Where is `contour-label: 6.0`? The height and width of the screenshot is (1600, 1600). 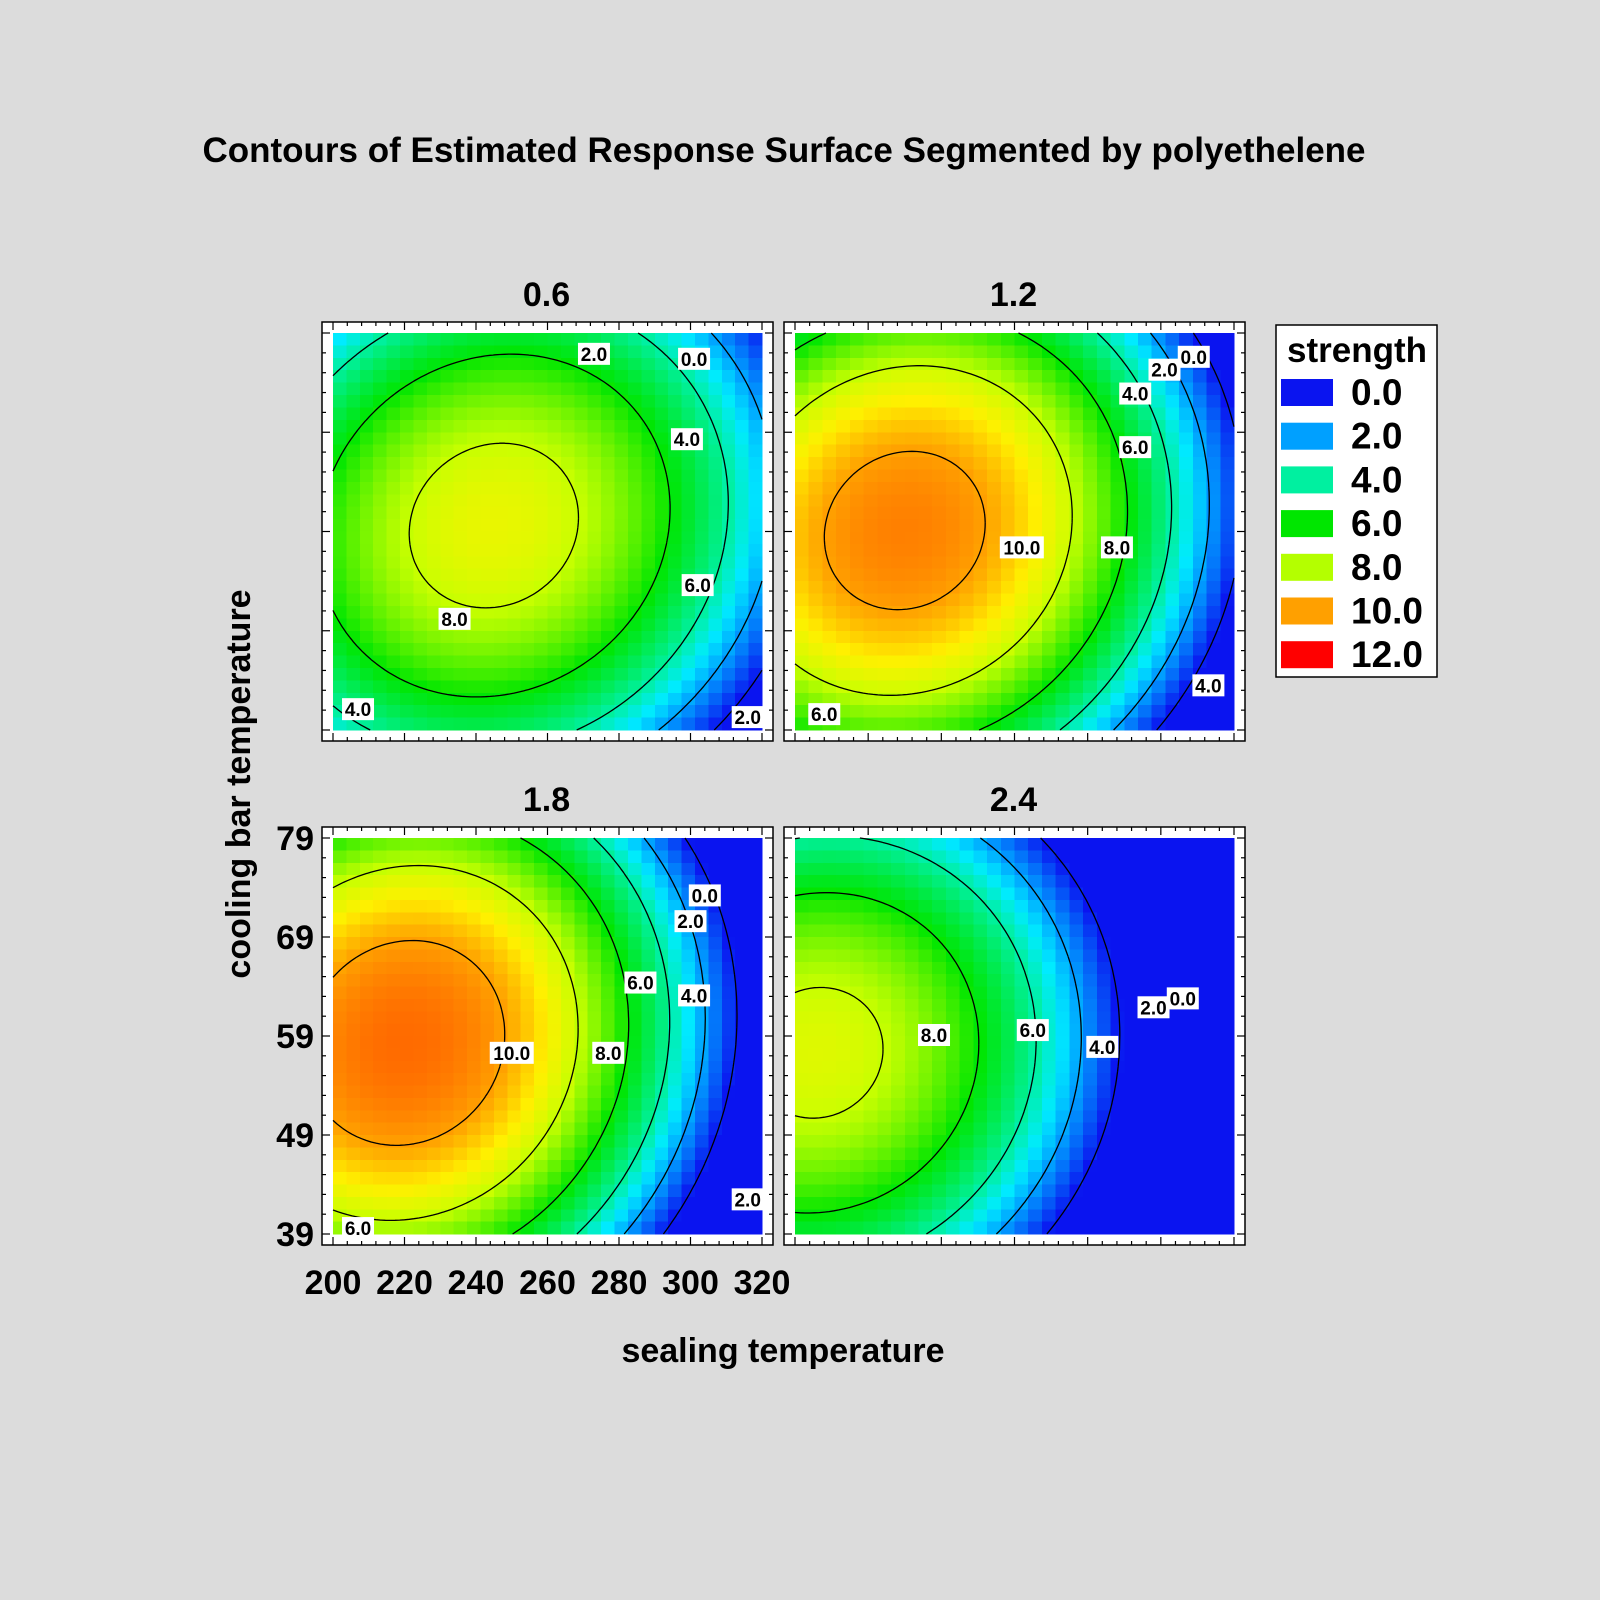
contour-label: 6.0 is located at coordinates (1032, 1030).